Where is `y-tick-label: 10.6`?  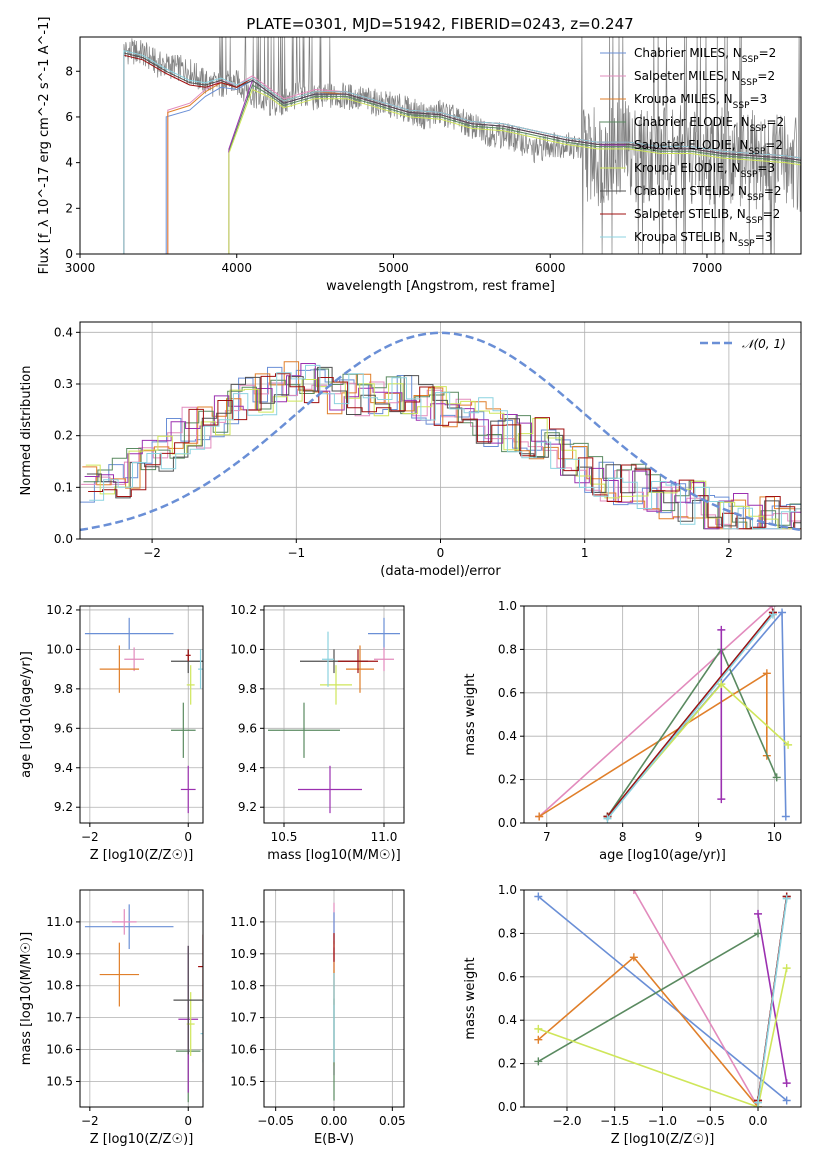 y-tick-label: 10.6 is located at coordinates (243, 1050).